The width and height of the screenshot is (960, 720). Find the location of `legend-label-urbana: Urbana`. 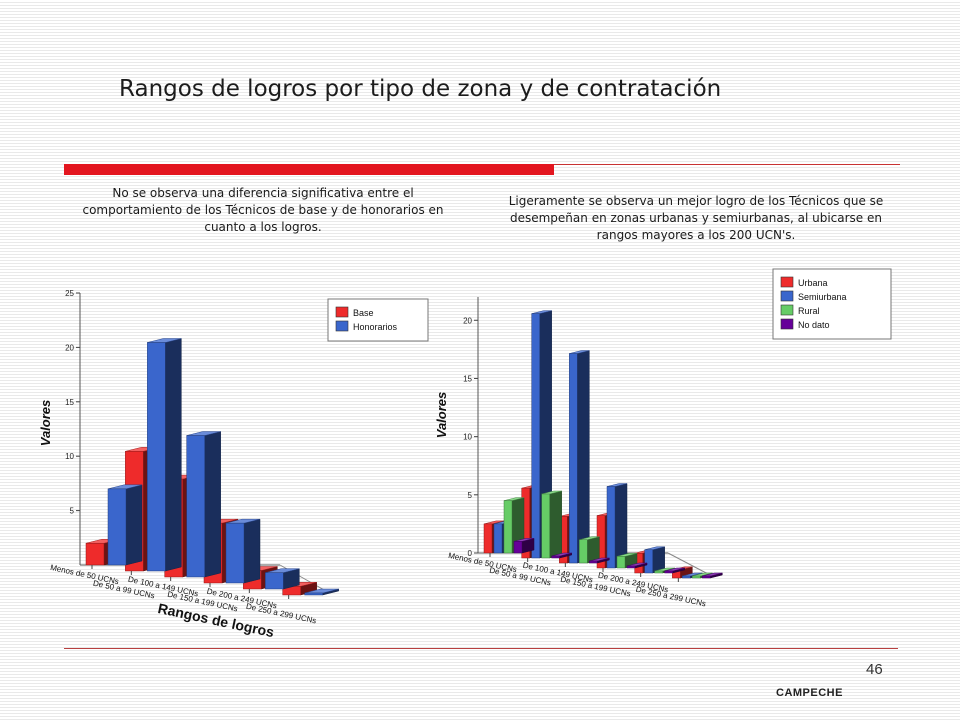

legend-label-urbana: Urbana is located at coordinates (813, 283).